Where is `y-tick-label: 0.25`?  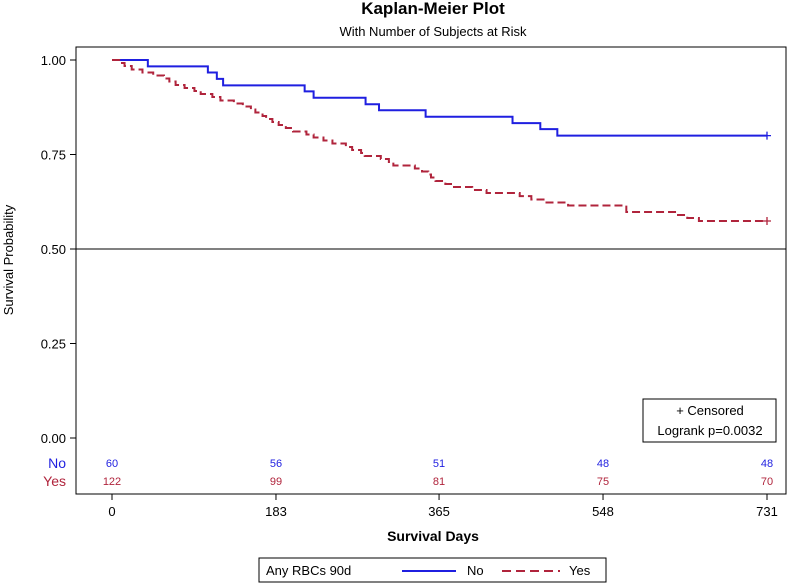
y-tick-label: 0.25 is located at coordinates (53, 344).